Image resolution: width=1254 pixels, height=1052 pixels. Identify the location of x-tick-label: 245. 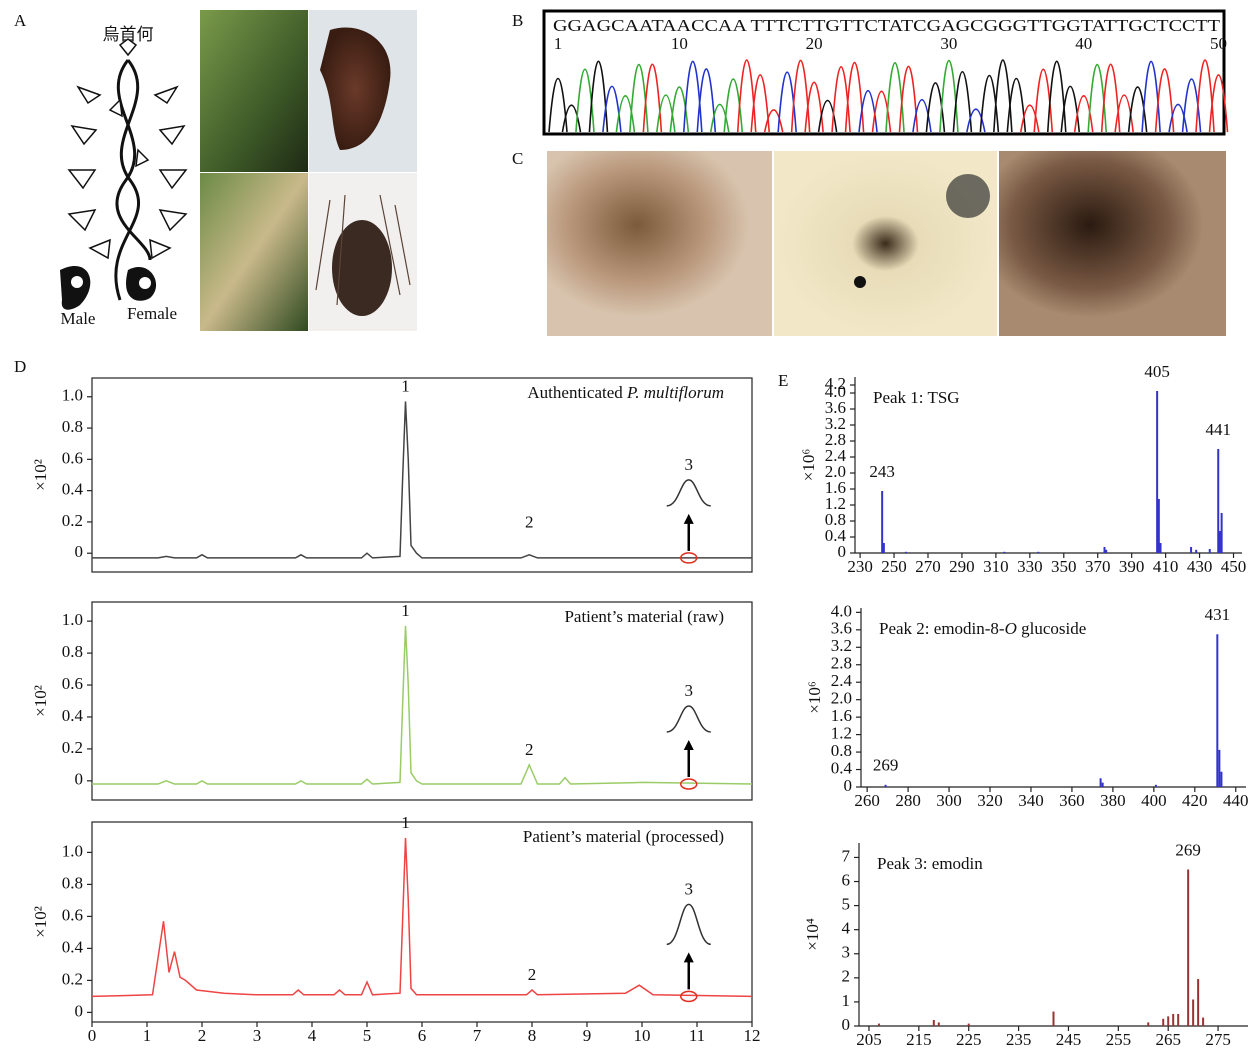
(1069, 1039).